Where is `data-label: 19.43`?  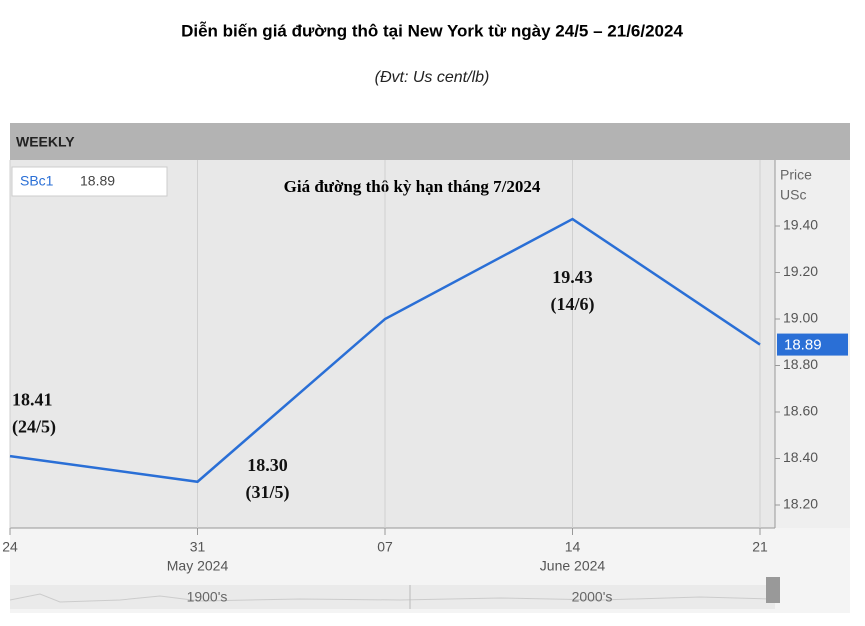
data-label: 19.43 is located at coordinates (572, 277).